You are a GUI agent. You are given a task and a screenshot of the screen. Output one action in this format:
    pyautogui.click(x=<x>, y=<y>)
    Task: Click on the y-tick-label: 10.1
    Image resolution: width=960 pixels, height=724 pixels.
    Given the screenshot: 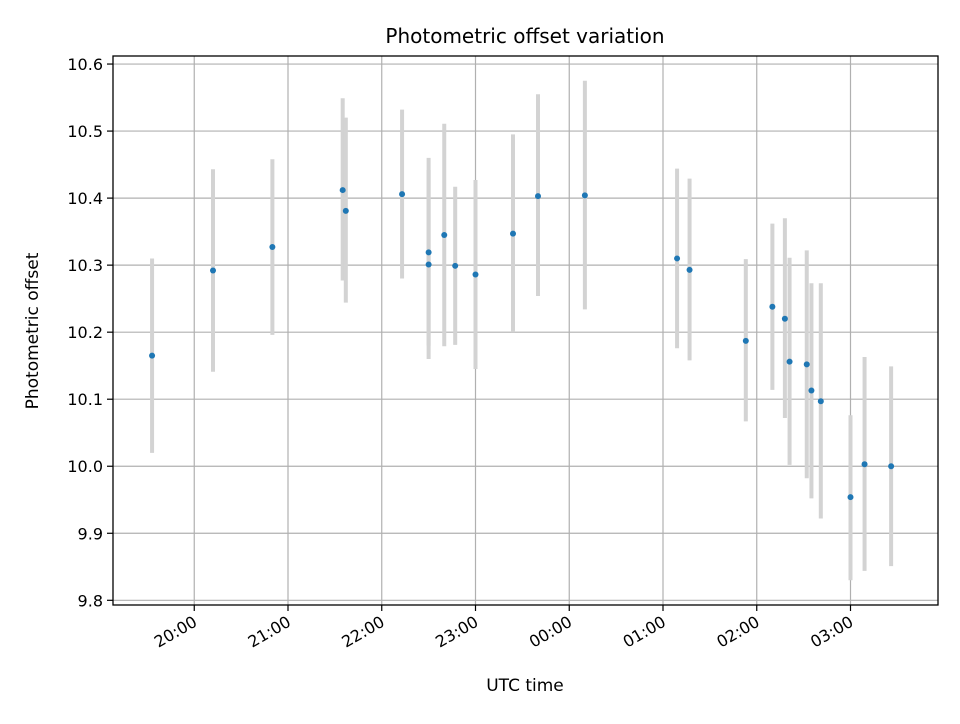 What is the action you would take?
    pyautogui.click(x=85, y=399)
    